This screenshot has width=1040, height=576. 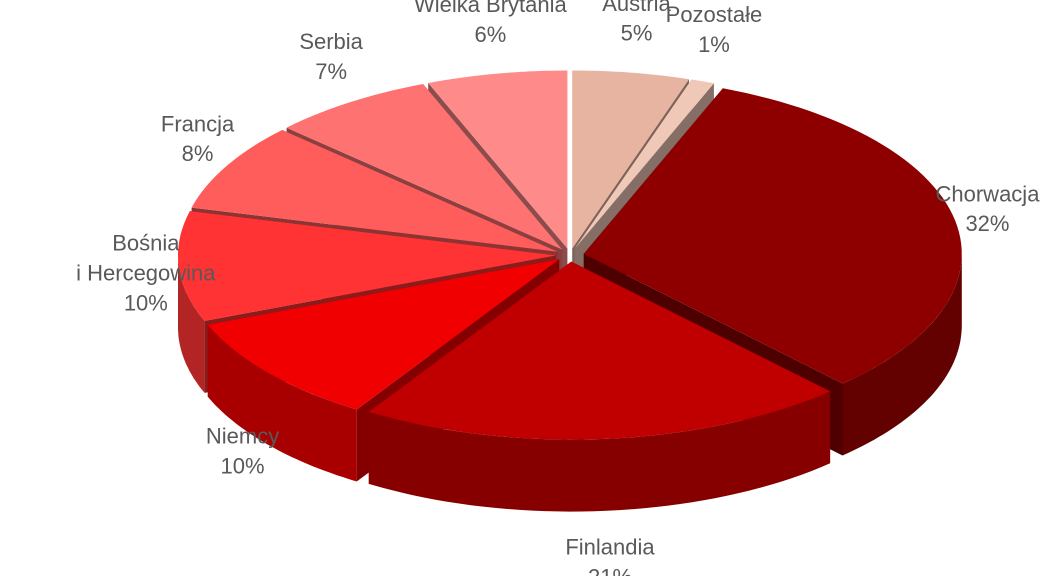 What do you see at coordinates (198, 153) in the screenshot?
I see `value-label: 8%` at bounding box center [198, 153].